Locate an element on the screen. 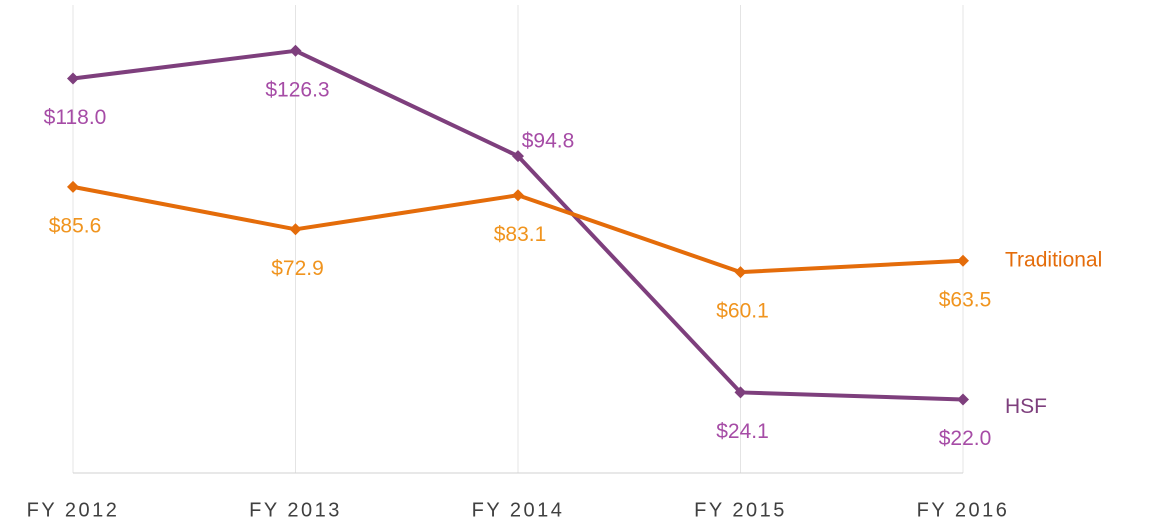  data-label: $72.9 is located at coordinates (297, 268).